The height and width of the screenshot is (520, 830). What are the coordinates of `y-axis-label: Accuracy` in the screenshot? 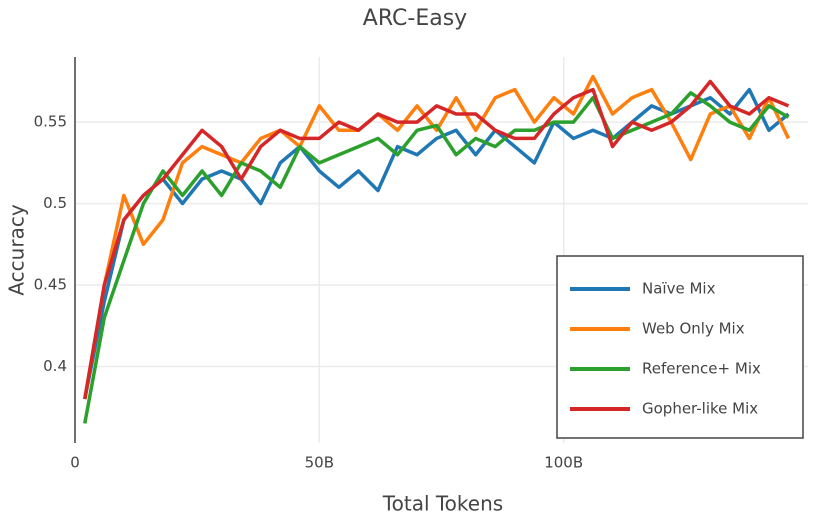 It's located at (17, 249).